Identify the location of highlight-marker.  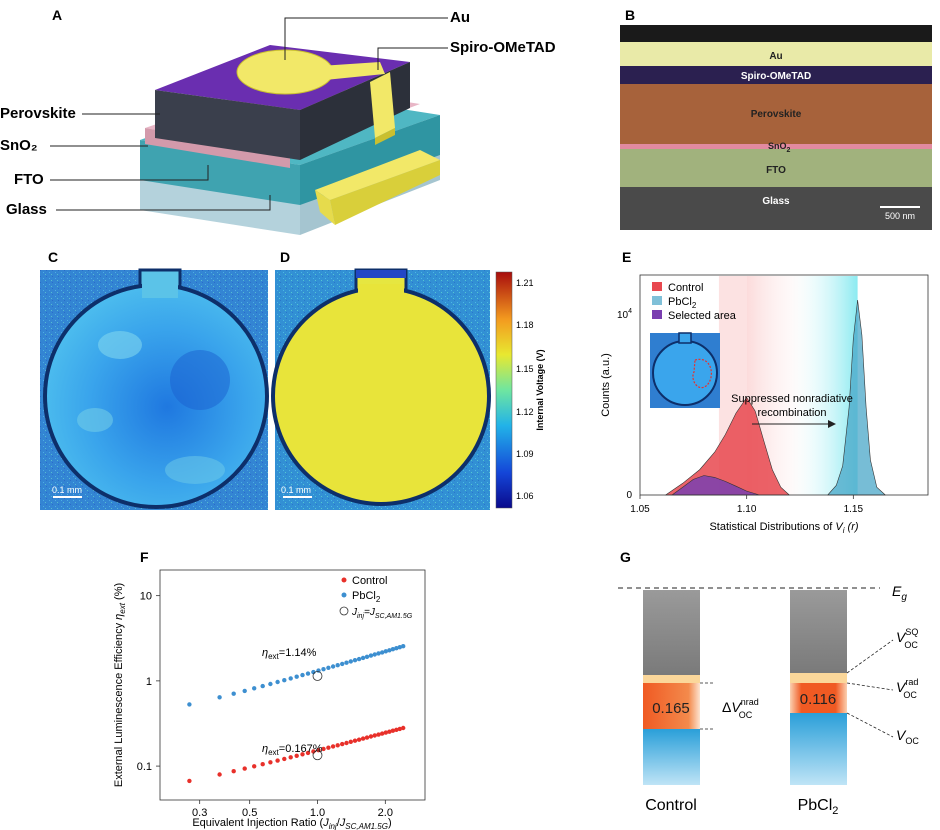
(317, 755).